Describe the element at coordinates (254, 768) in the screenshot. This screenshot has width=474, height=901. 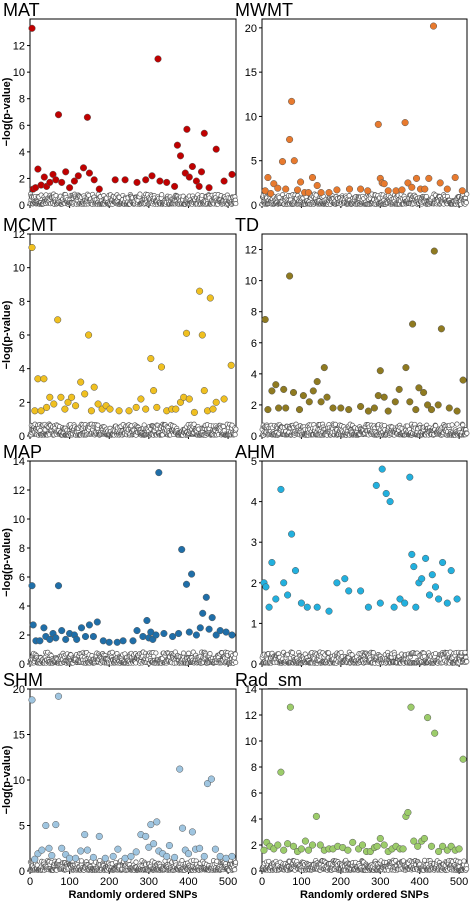
I see `y-tick-label: 8` at that location.